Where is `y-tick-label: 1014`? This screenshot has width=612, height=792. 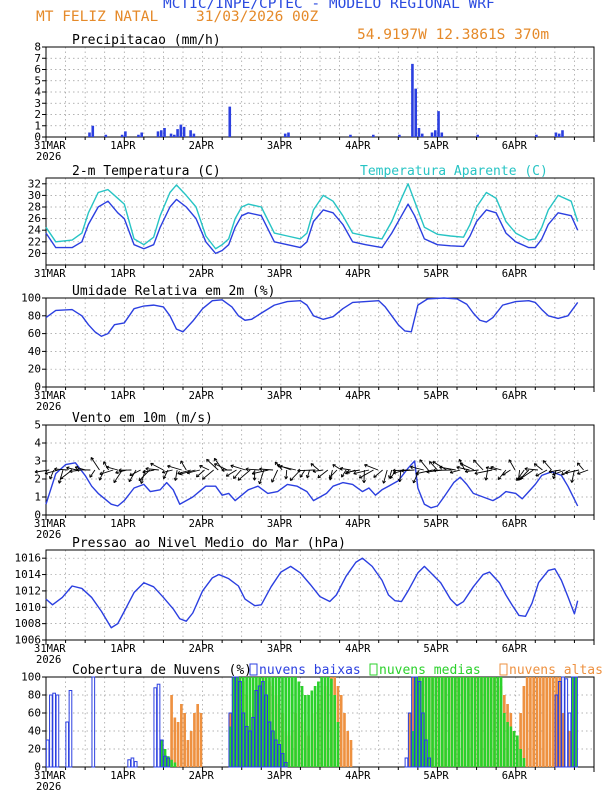 y-tick-label: 1014 is located at coordinates (28, 574).